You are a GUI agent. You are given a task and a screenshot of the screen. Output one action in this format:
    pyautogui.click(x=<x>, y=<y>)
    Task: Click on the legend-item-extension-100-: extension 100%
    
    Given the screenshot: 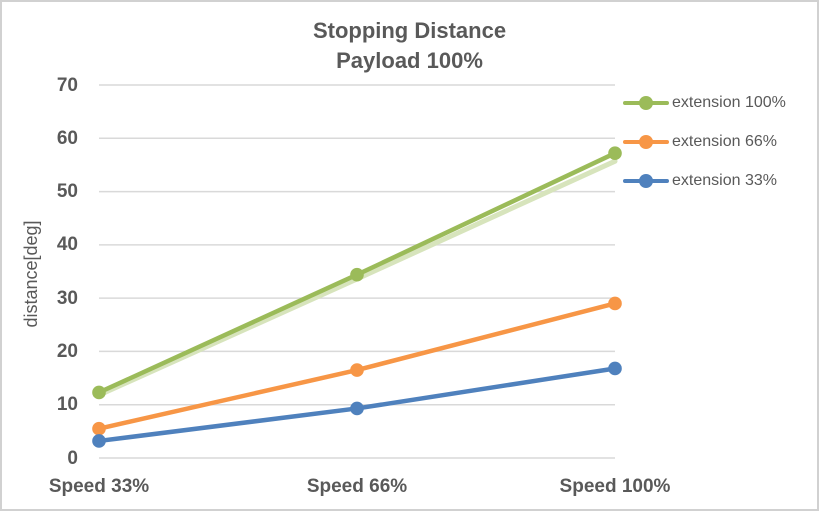 What is the action you would take?
    pyautogui.click(x=704, y=103)
    